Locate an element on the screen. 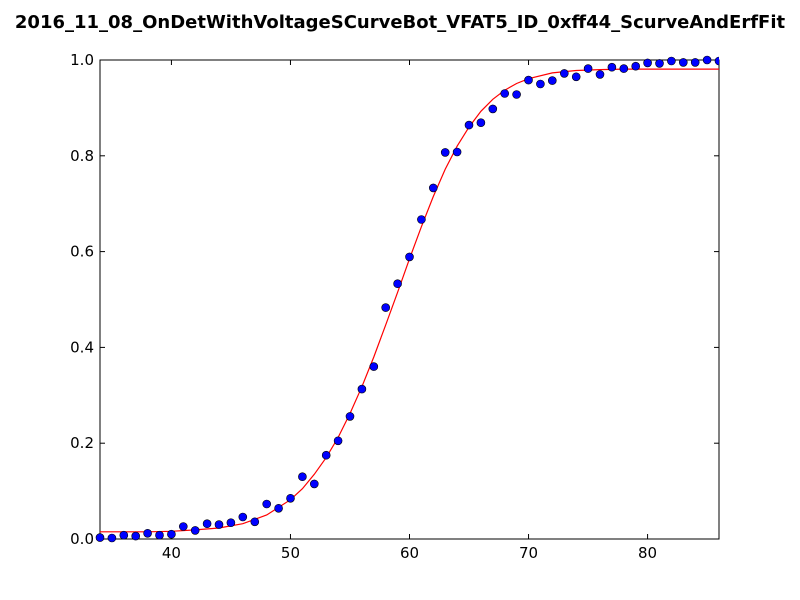 This screenshot has height=600, width=800. x-tick-label-50: 50 is located at coordinates (290, 553).